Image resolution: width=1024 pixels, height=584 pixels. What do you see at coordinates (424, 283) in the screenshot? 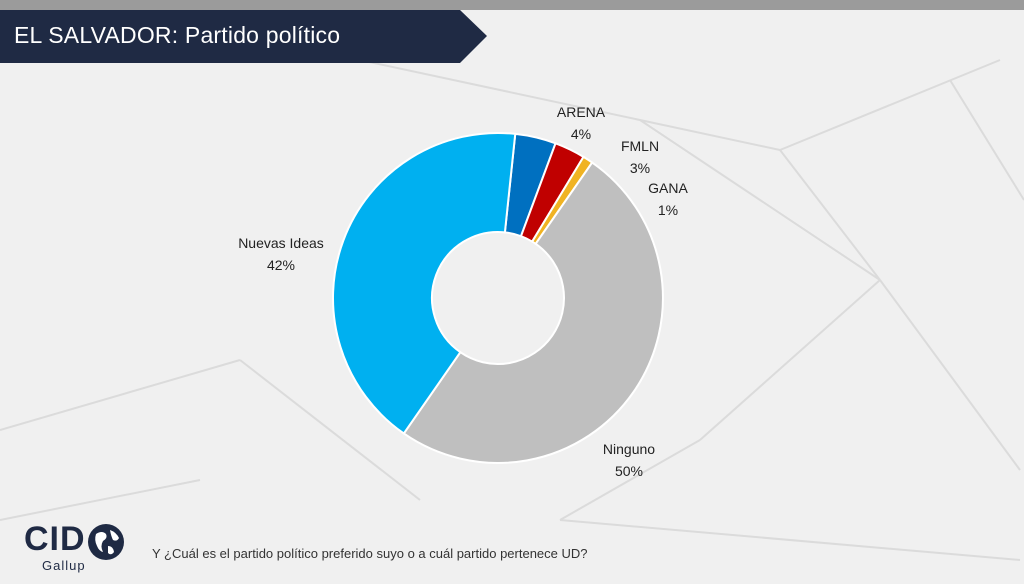
I see `slice-nuevas-ideas` at bounding box center [424, 283].